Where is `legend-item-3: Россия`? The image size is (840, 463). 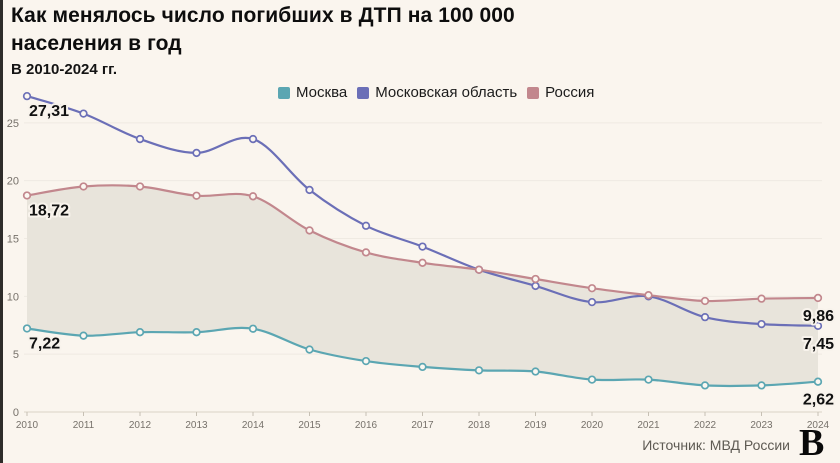
legend-item-3: Россия is located at coordinates (560, 92).